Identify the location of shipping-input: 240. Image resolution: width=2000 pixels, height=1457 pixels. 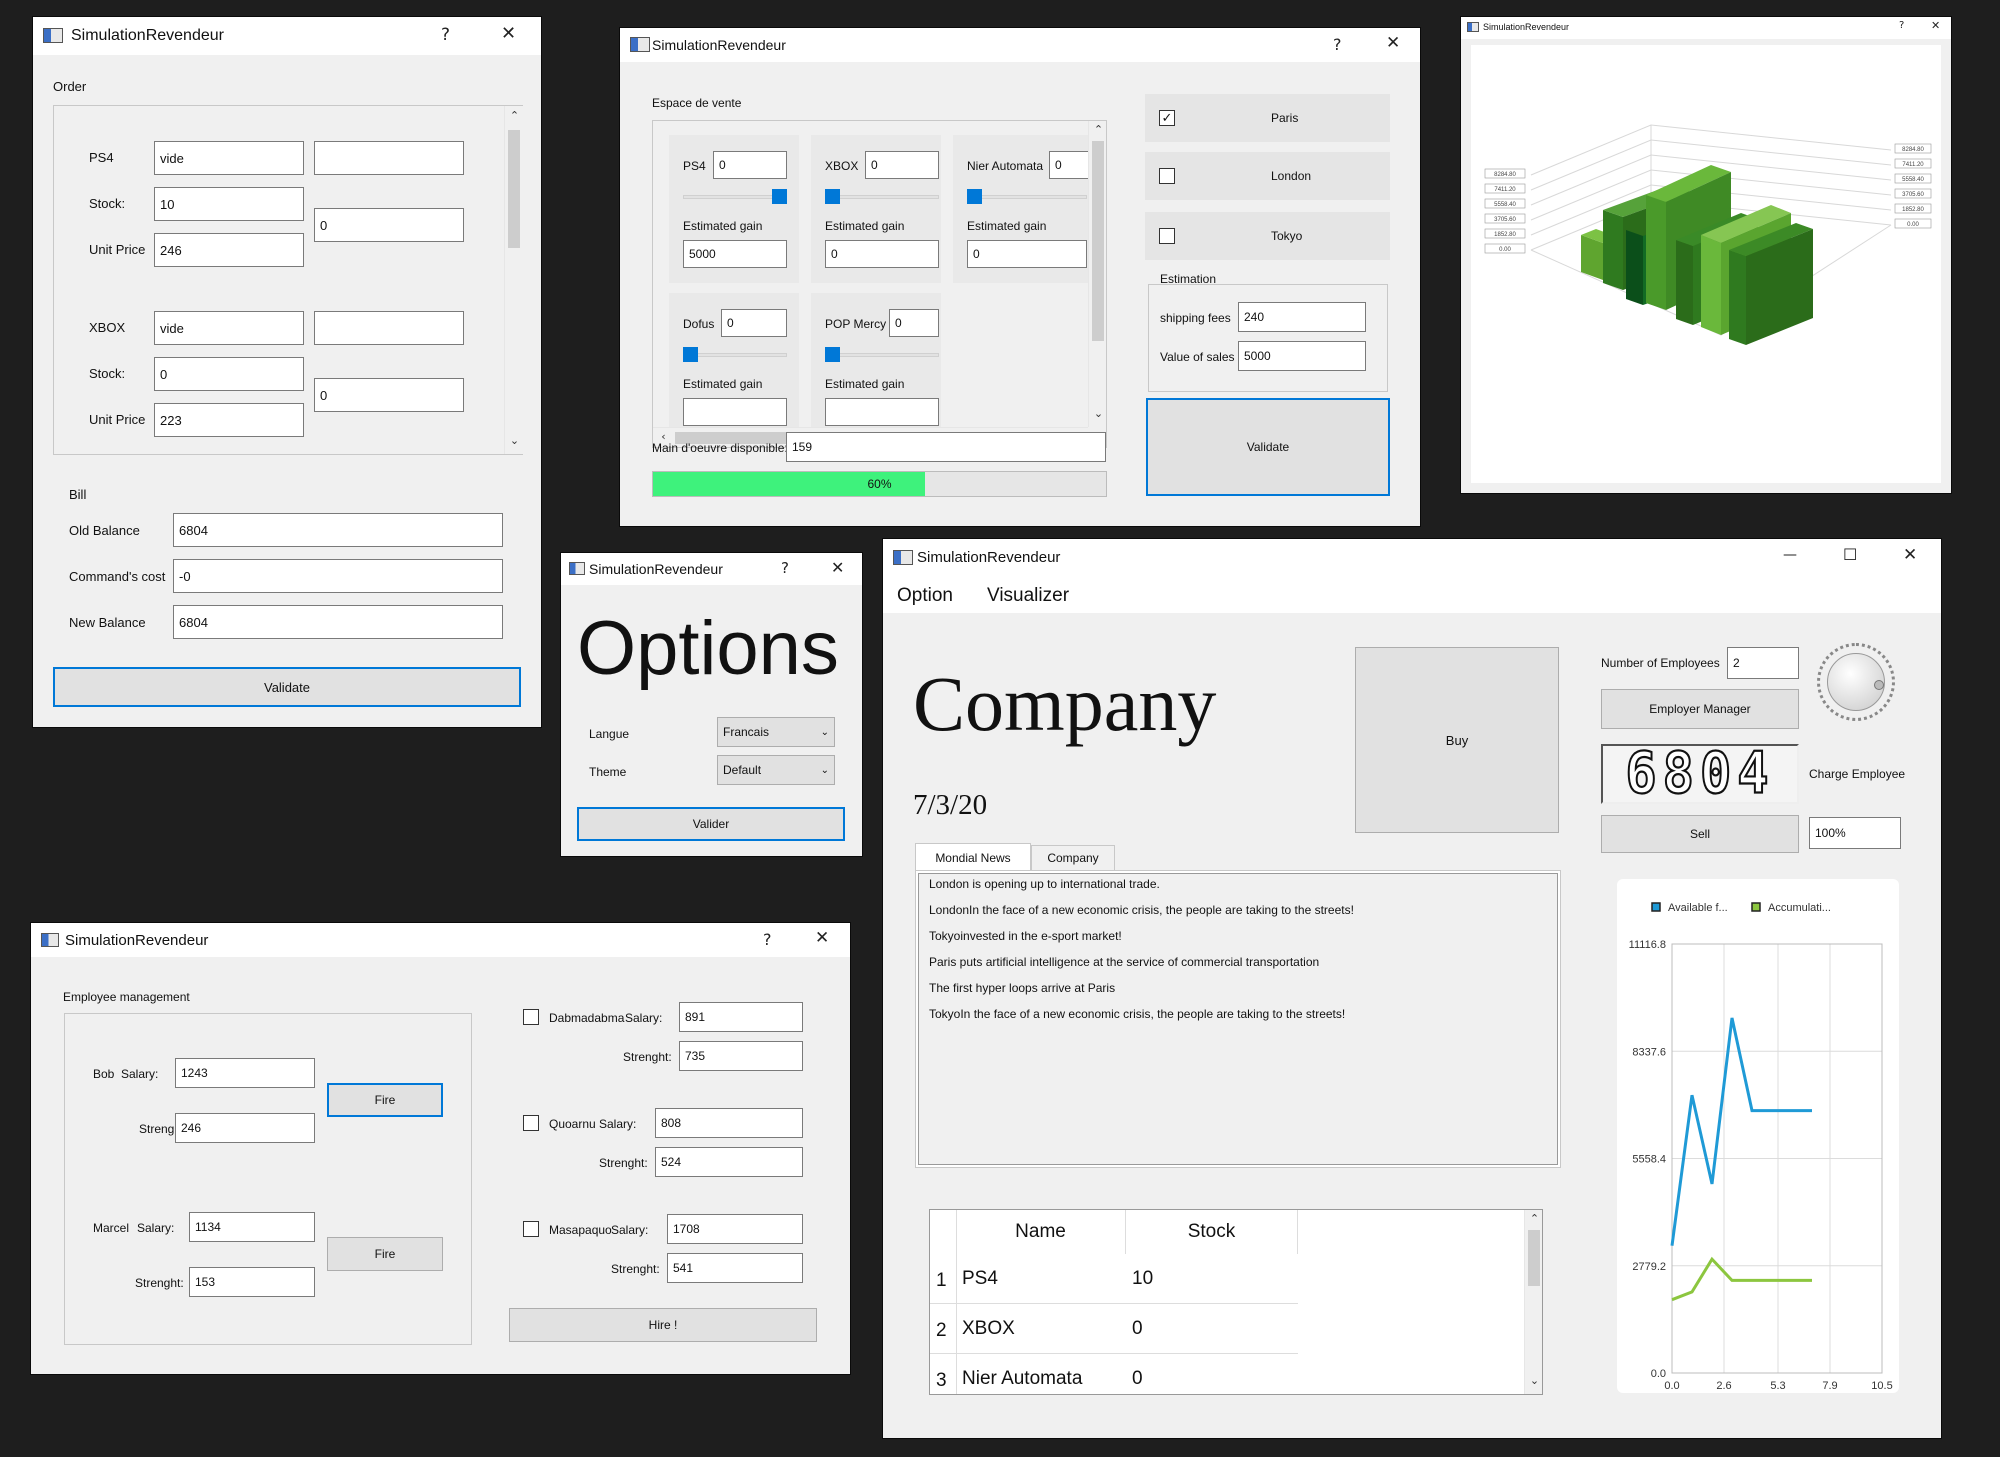
(1302, 317).